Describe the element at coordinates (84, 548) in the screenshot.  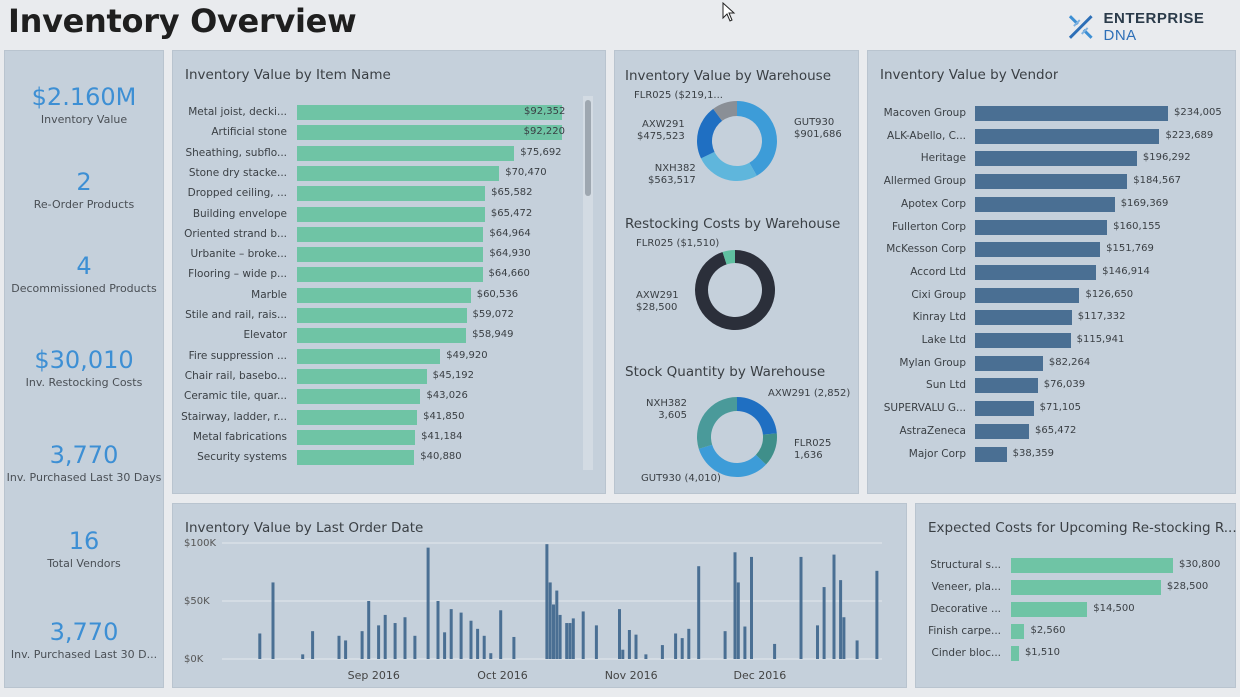
I see `kpi-total-vendors: 16 Total Vendors` at that location.